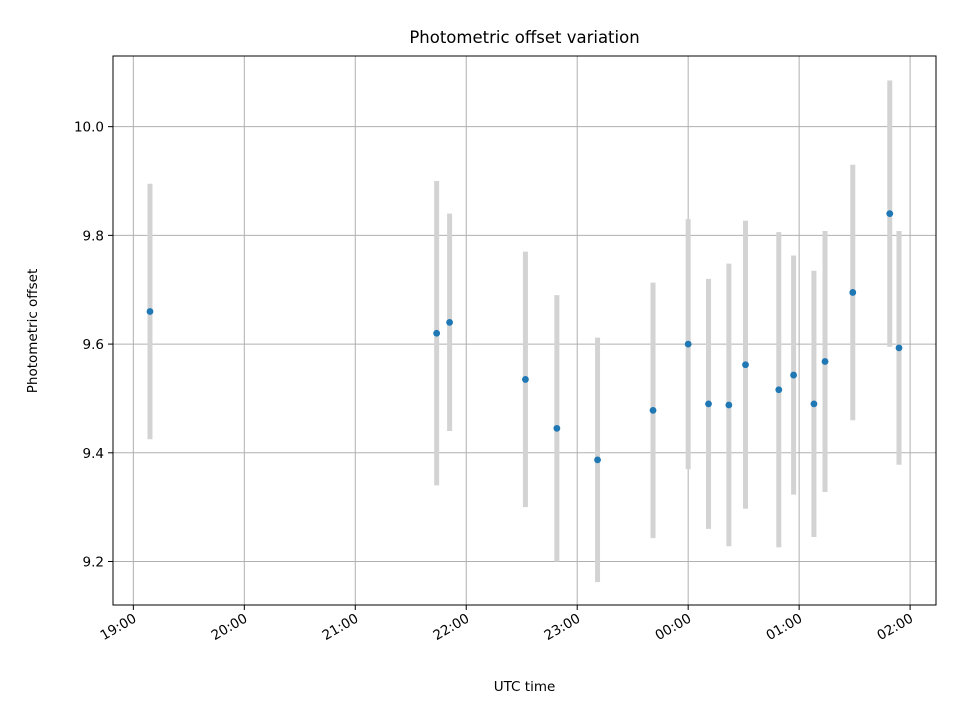 This screenshot has width=960, height=720. I want to click on x-tick-label: 02:00, so click(895, 627).